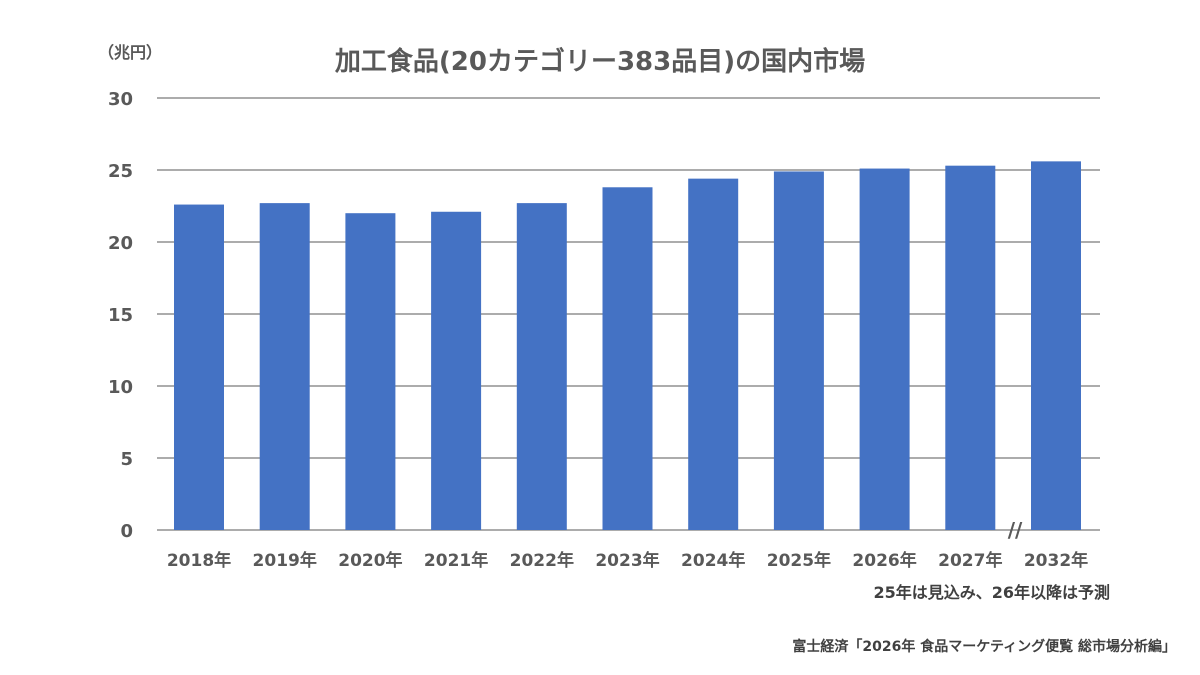 This screenshot has height=675, width=1200. What do you see at coordinates (713, 560) in the screenshot?
I see `x-tick-label: 2024年` at bounding box center [713, 560].